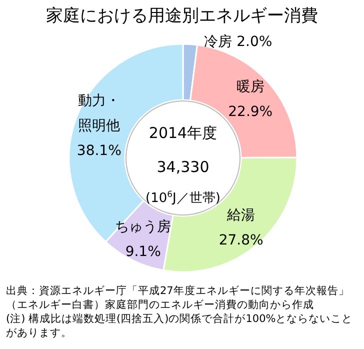 Image resolution: width=364 pixels, height=349 pixels. I want to click on data-label: 22.9%, so click(250, 112).